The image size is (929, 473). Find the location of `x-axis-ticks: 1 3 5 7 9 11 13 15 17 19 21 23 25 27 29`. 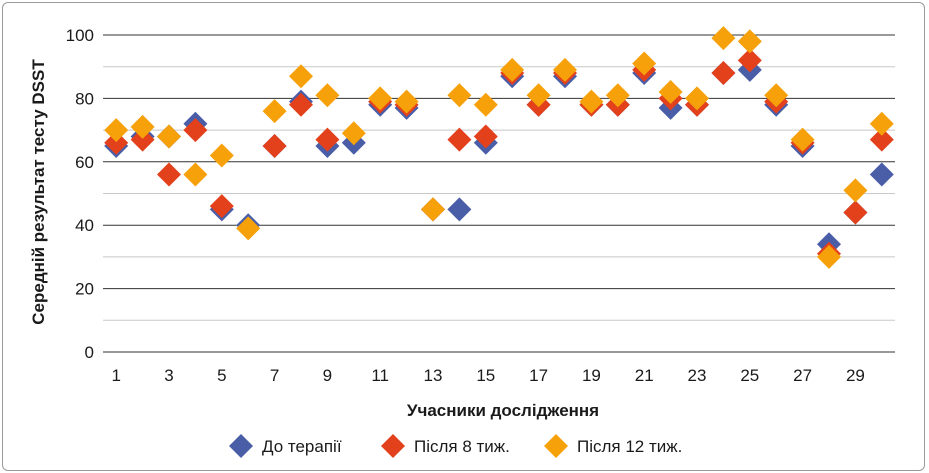

x-axis-ticks: 1 3 5 7 9 11 13 15 17 19 21 23 25 27 29 is located at coordinates (487, 375).